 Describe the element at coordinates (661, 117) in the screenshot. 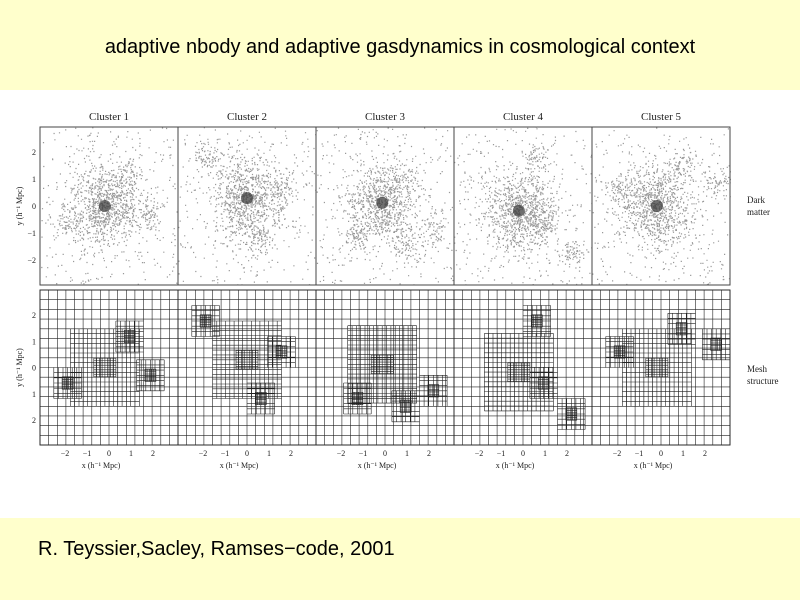

I see `panel-title: Cluster 5` at that location.